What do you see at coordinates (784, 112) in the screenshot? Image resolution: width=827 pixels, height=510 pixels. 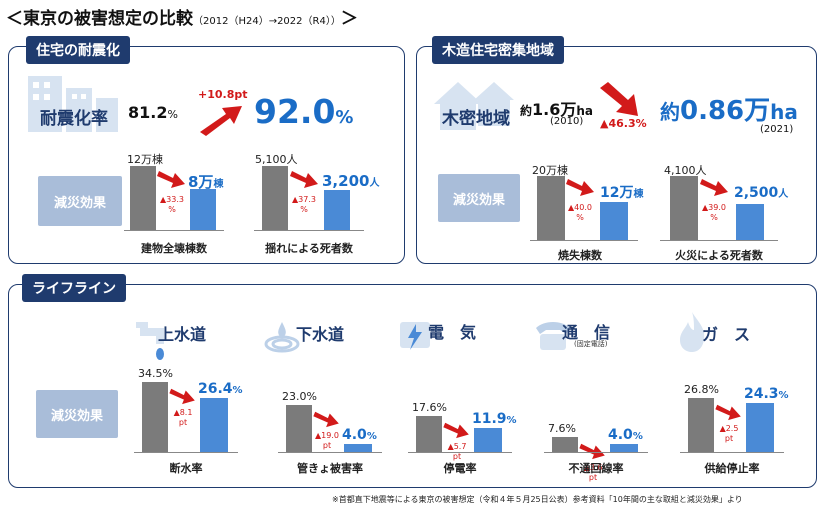 I see `wooden-after-unit: ha` at bounding box center [784, 112].